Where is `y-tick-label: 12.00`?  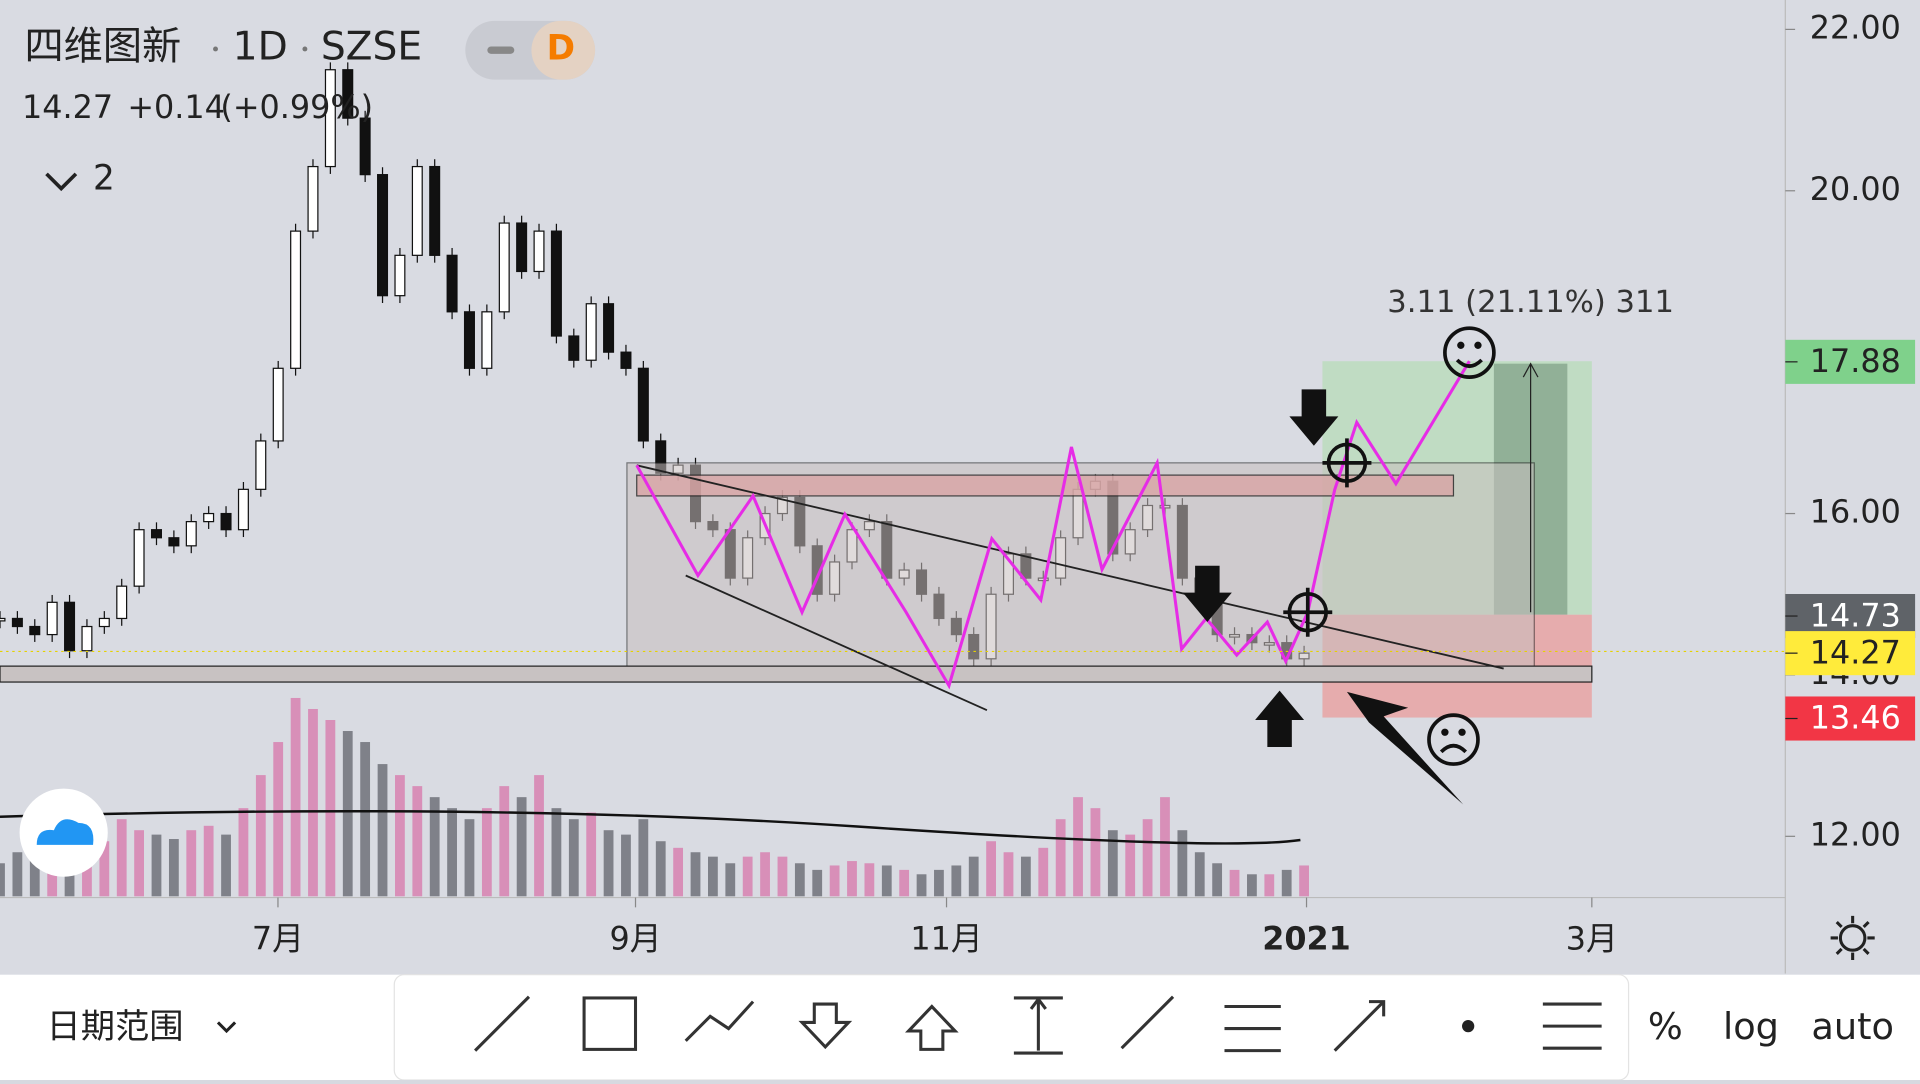
y-tick-label: 12.00 is located at coordinates (1855, 834).